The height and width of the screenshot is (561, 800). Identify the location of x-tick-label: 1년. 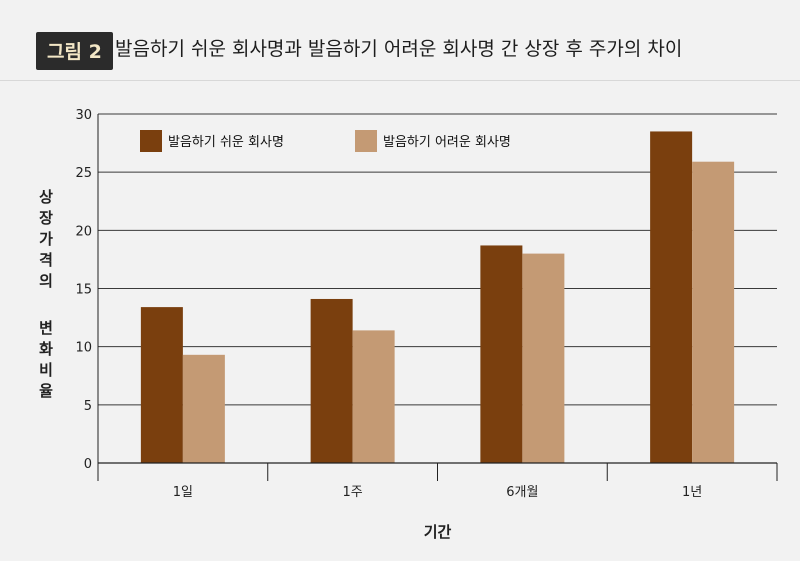
(692, 492).